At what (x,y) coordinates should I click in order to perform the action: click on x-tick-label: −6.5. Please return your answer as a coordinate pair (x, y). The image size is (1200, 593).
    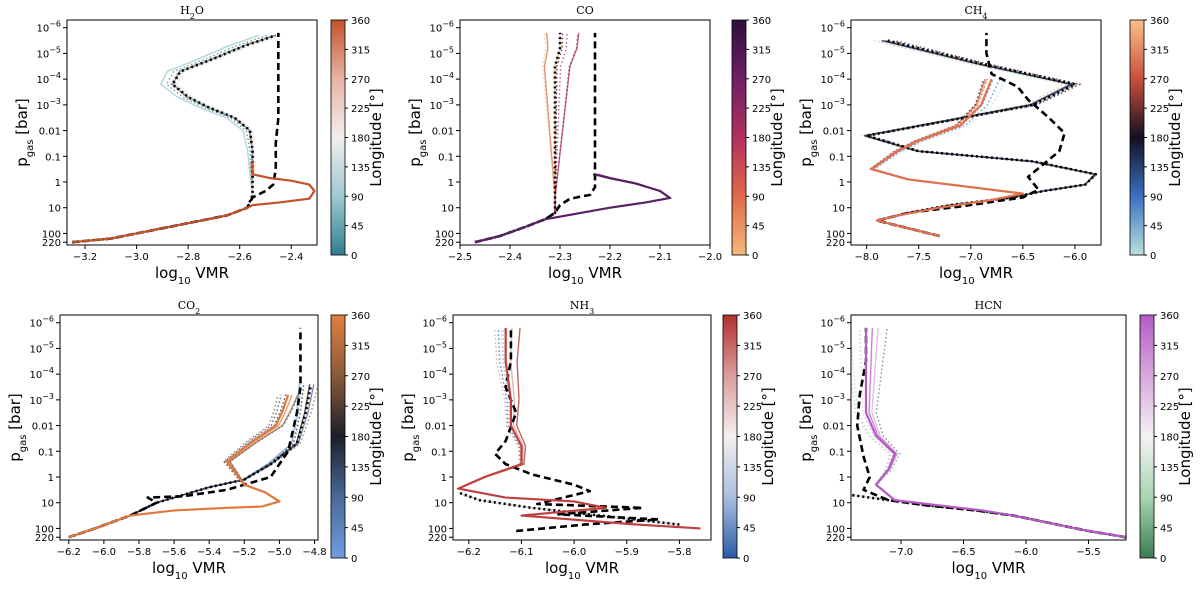
    Looking at the image, I should click on (963, 552).